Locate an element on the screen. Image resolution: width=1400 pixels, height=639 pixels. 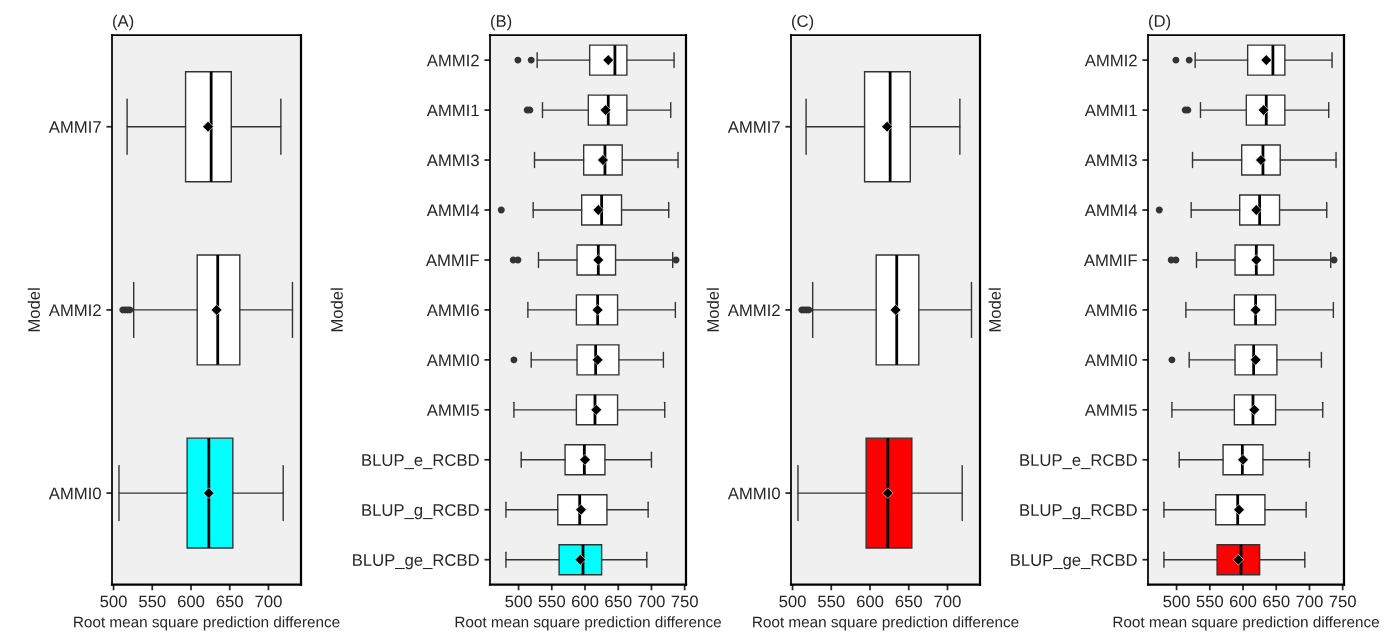
chart-title: (A) is located at coordinates (123, 22).